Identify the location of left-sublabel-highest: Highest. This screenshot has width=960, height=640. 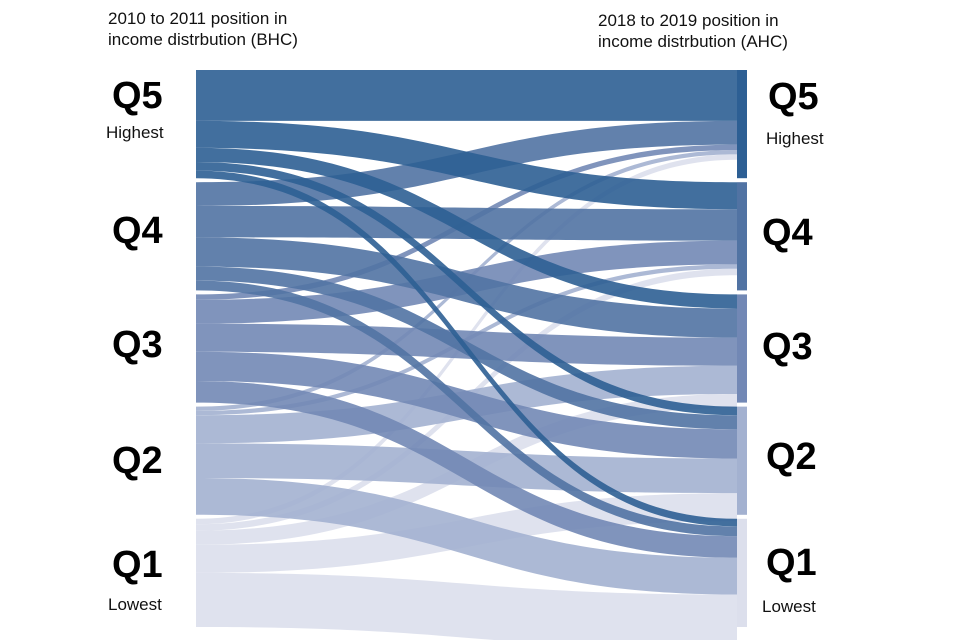
(135, 132).